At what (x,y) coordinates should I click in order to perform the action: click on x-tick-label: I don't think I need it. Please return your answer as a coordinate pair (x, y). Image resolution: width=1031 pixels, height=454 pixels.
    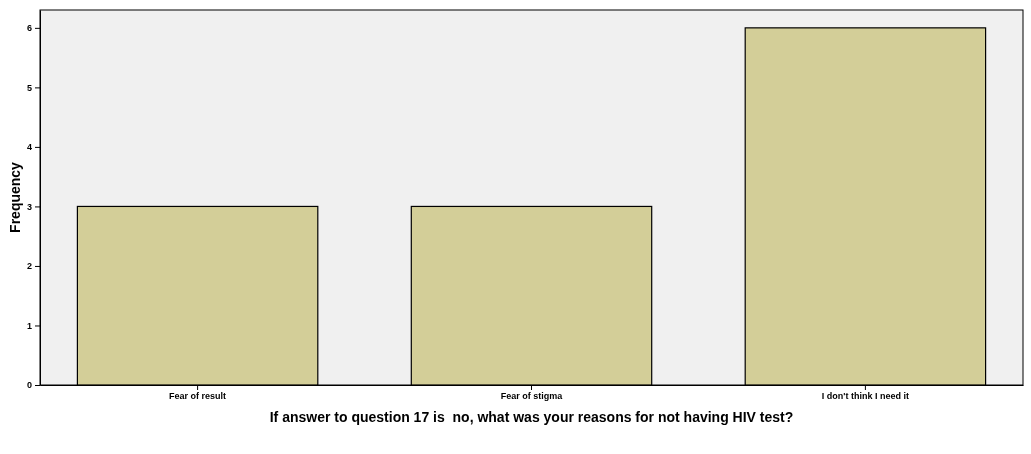
    Looking at the image, I should click on (865, 396).